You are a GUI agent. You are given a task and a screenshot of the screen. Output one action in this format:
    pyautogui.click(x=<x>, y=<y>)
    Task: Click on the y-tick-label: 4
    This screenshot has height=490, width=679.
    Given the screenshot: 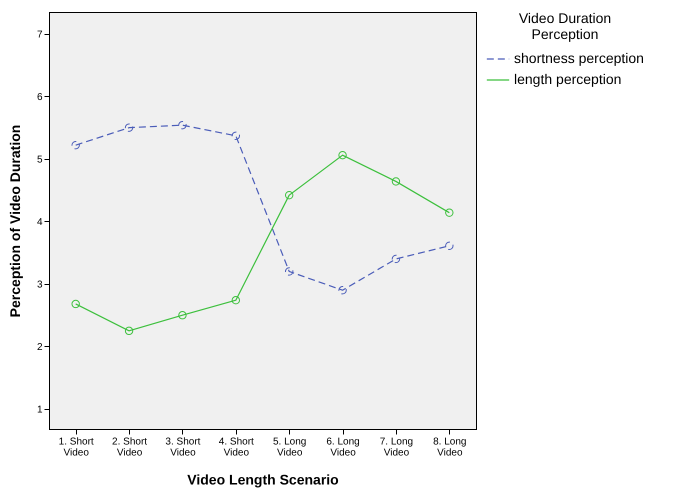 What is the action you would take?
    pyautogui.click(x=39, y=222)
    